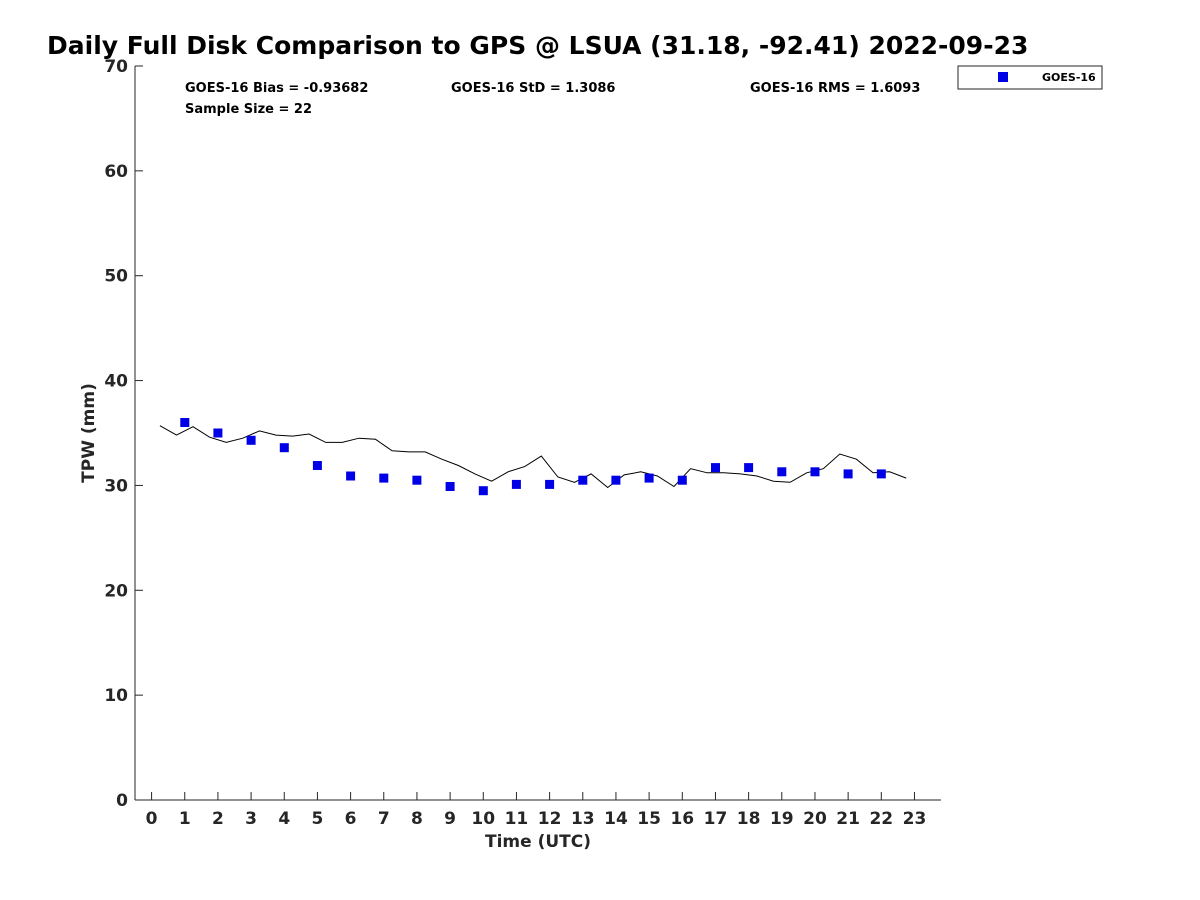 This screenshot has height=900, width=1200. What do you see at coordinates (284, 819) in the screenshot?
I see `x-tick-label: 4` at bounding box center [284, 819].